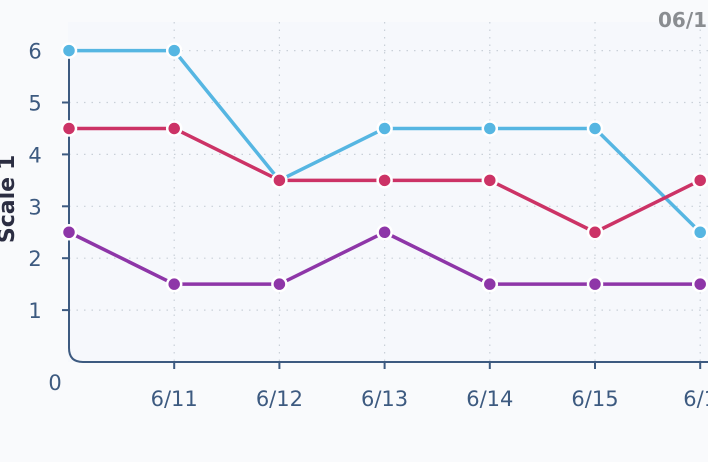 The height and width of the screenshot is (462, 708). I want to click on y-tick-label-3: 3, so click(34, 207).